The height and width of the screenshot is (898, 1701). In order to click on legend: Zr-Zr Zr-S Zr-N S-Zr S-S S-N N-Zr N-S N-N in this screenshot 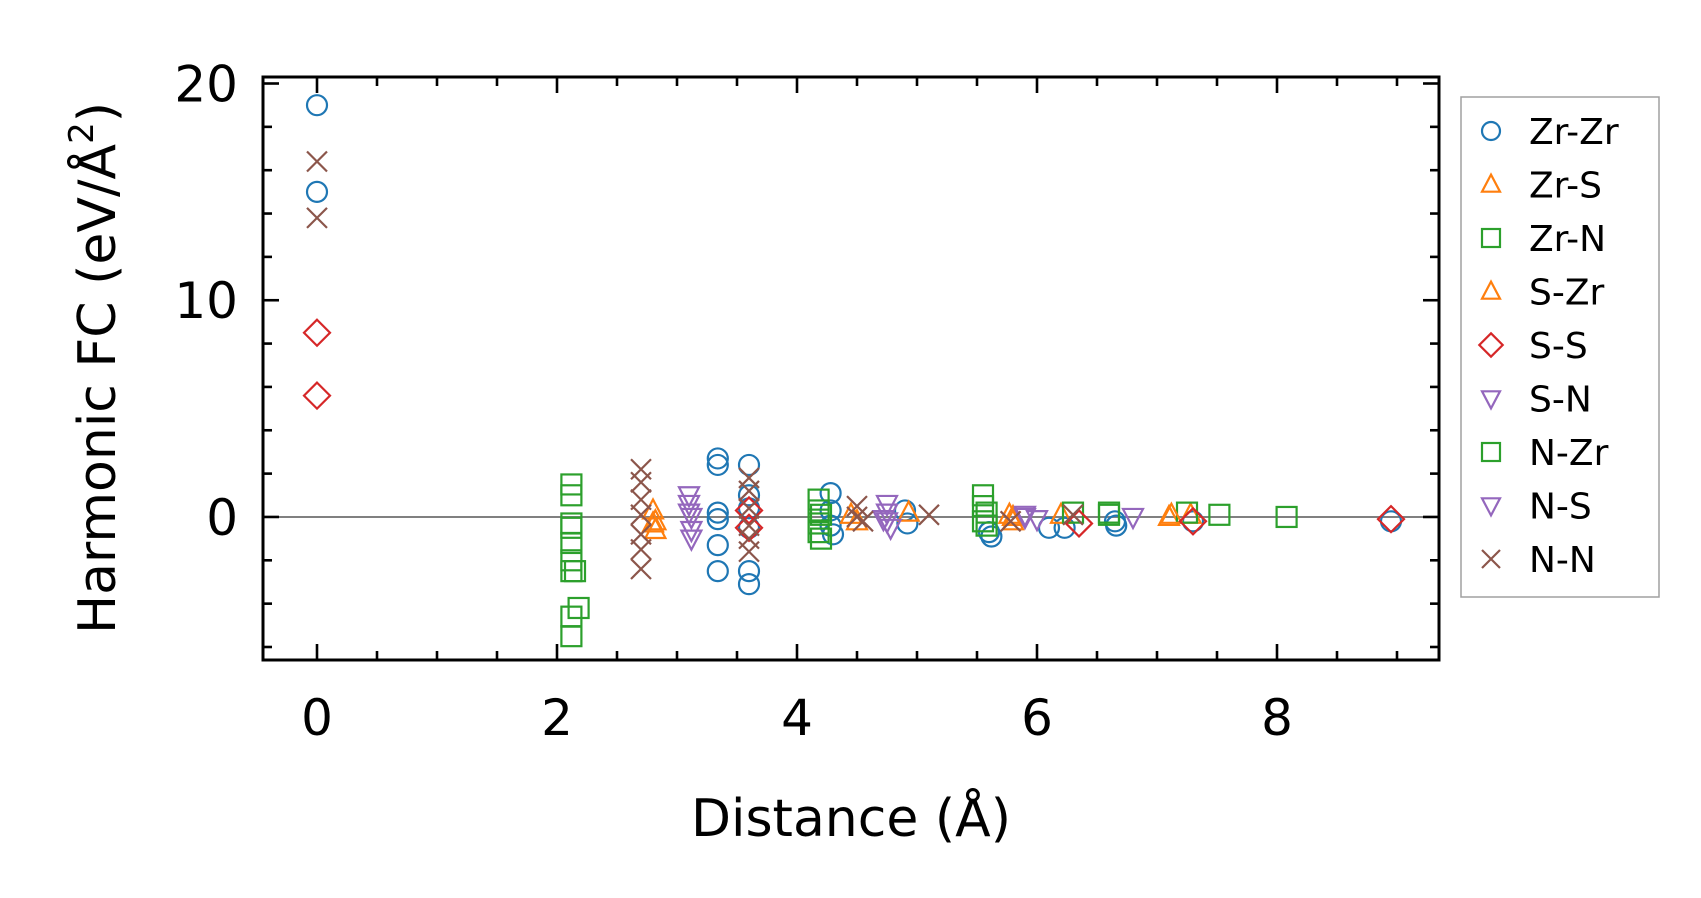, I will do `click(1560, 347)`.